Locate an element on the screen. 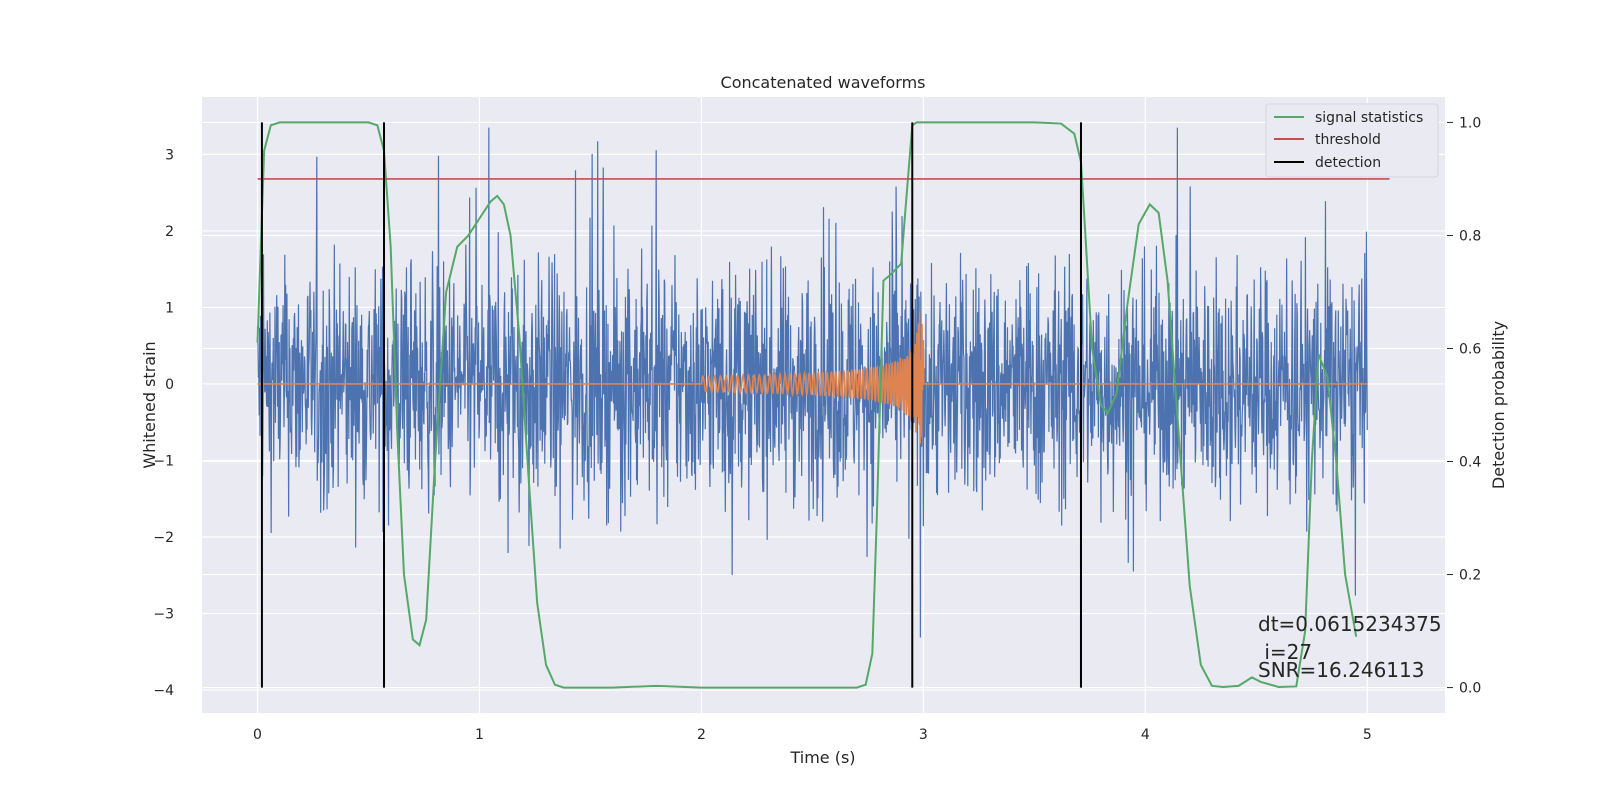 The image size is (1600, 800). annotation-snr: SNR=16.246113 is located at coordinates (1341, 670).